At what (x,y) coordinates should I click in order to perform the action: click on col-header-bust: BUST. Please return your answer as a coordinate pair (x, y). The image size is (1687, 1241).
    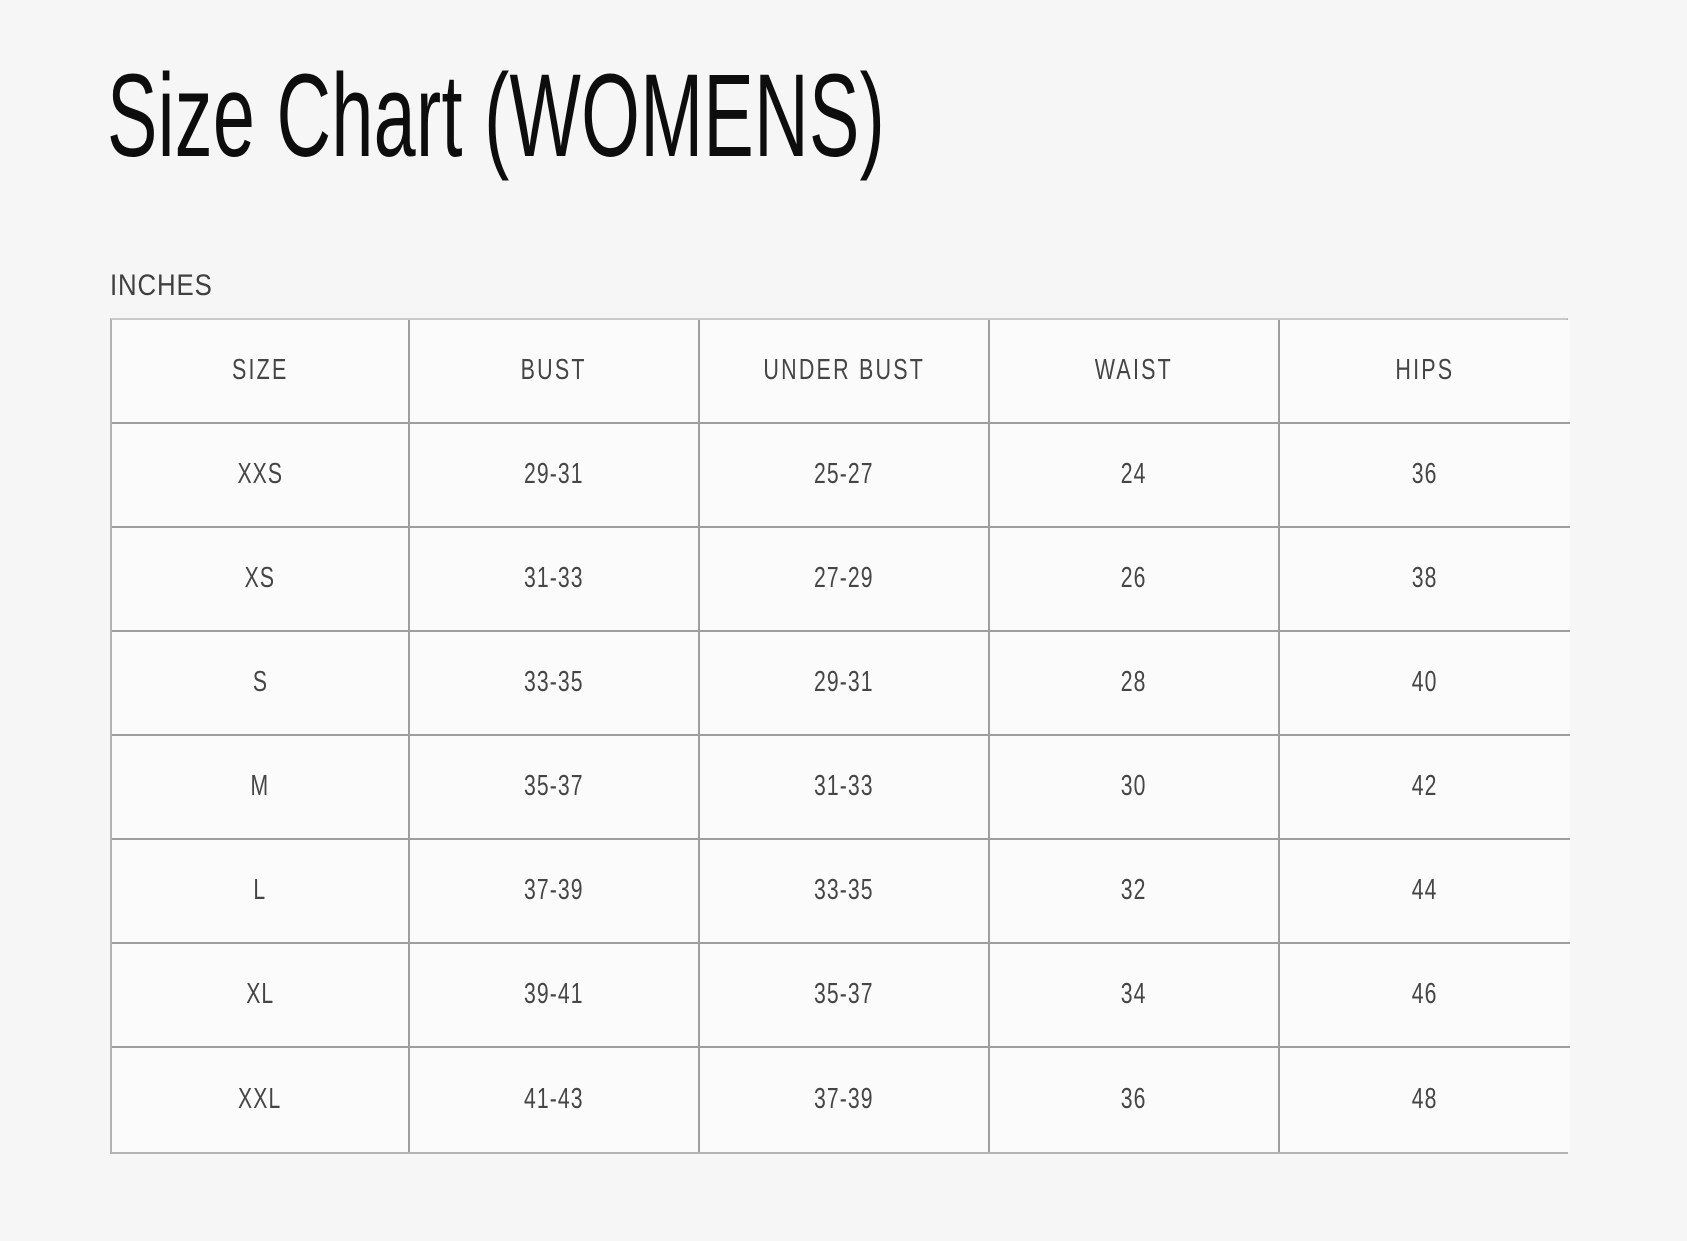
    Looking at the image, I should click on (555, 371).